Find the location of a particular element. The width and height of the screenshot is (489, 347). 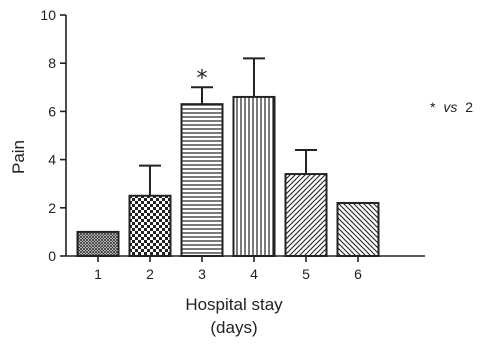

x-axis-unit: (days) is located at coordinates (233, 327).